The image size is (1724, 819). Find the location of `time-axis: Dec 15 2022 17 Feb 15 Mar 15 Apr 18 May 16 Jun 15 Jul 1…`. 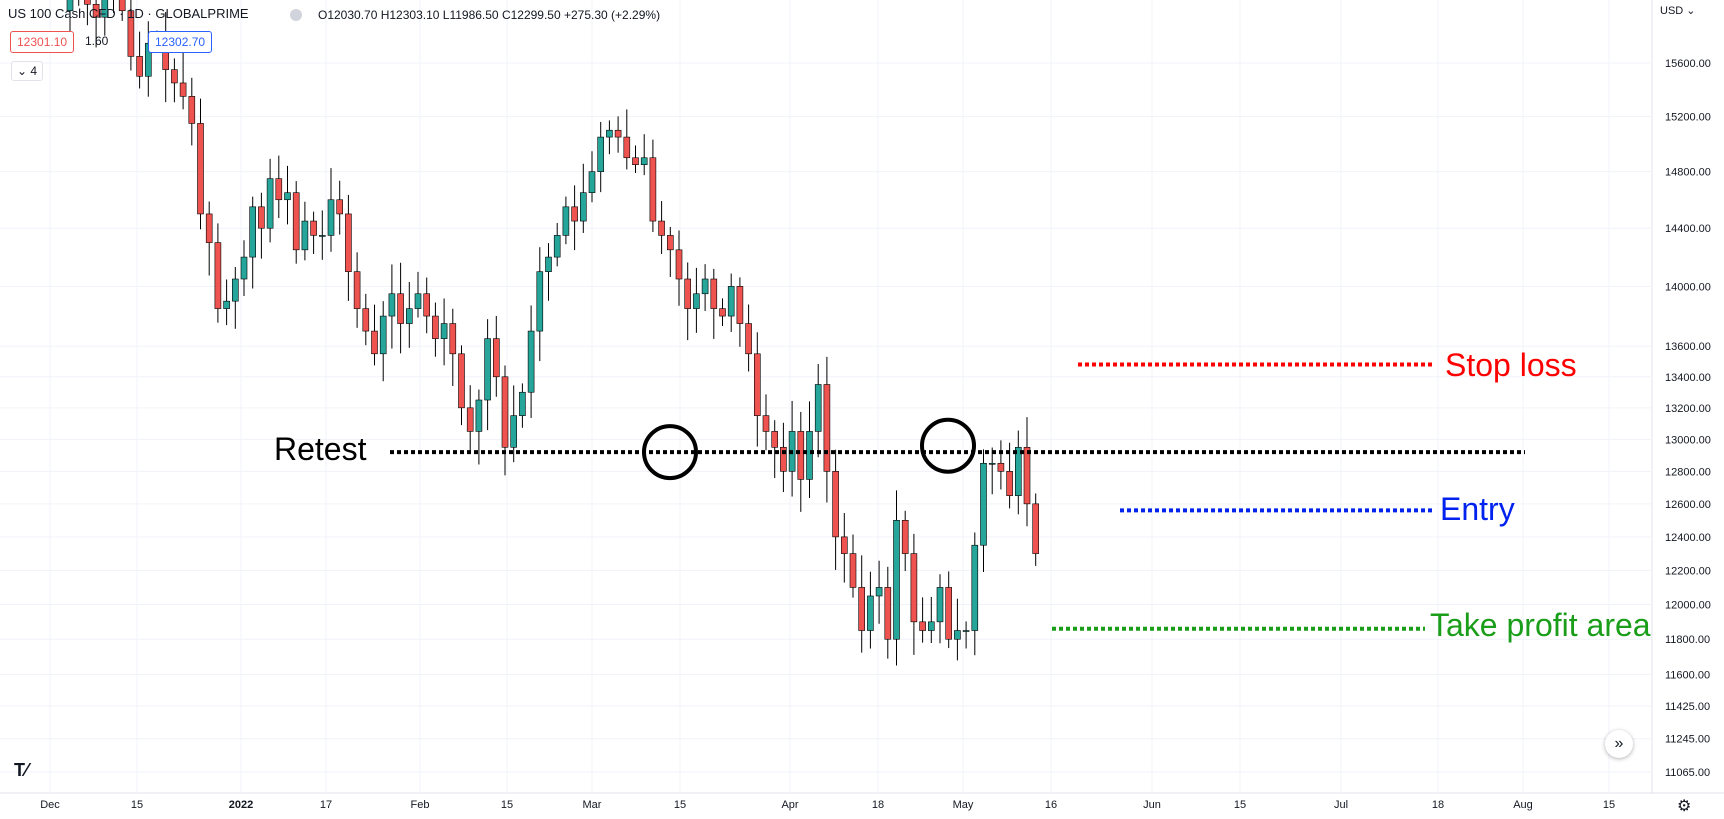

time-axis: Dec 15 2022 17 Feb 15 Mar 15 Apr 18 May 16 Jun 15 Jul 1… is located at coordinates (827, 805).